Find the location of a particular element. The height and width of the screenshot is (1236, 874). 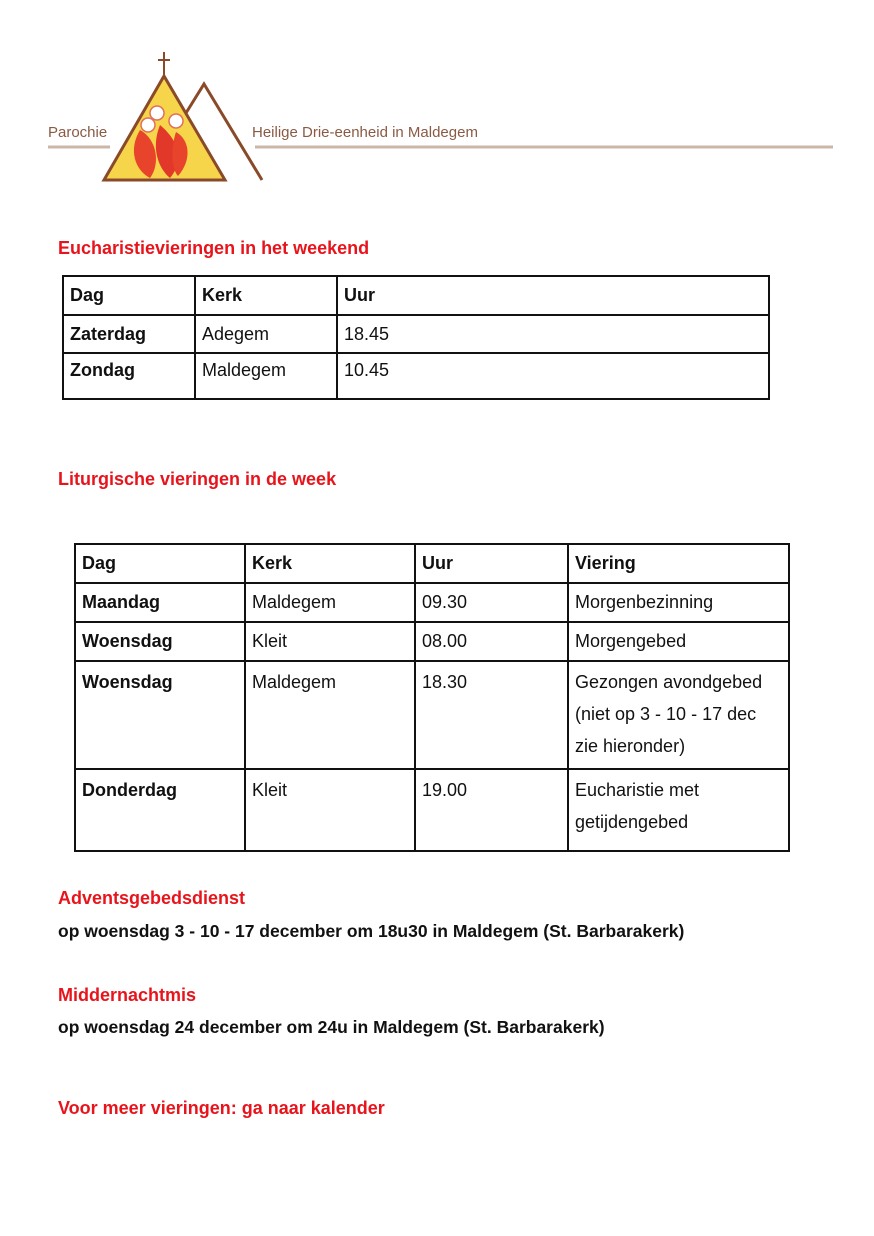

table-row: Woensdag Kleit 08.00 Morgengebed is located at coordinates (432, 641).